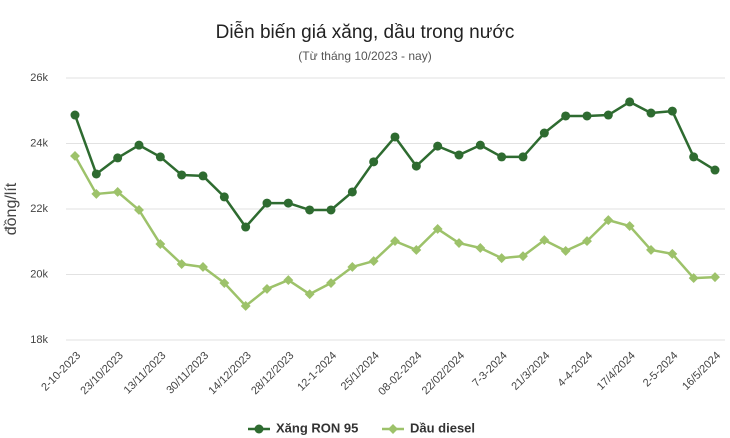  I want to click on x-tick-label: 28/12/2023, so click(272, 373).